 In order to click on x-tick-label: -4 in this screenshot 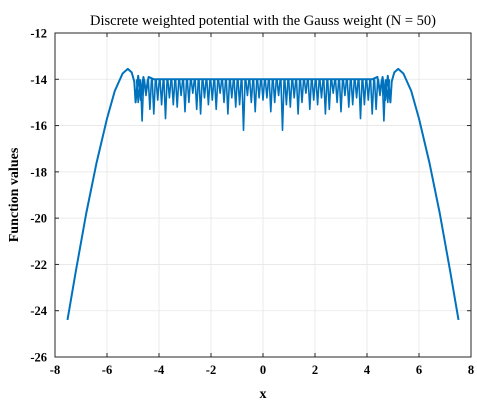, I will do `click(159, 370)`.